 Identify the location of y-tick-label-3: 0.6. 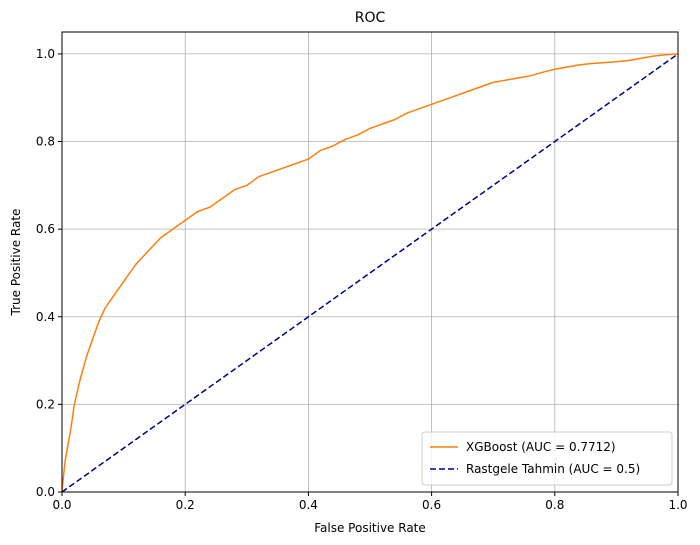
(45, 229).